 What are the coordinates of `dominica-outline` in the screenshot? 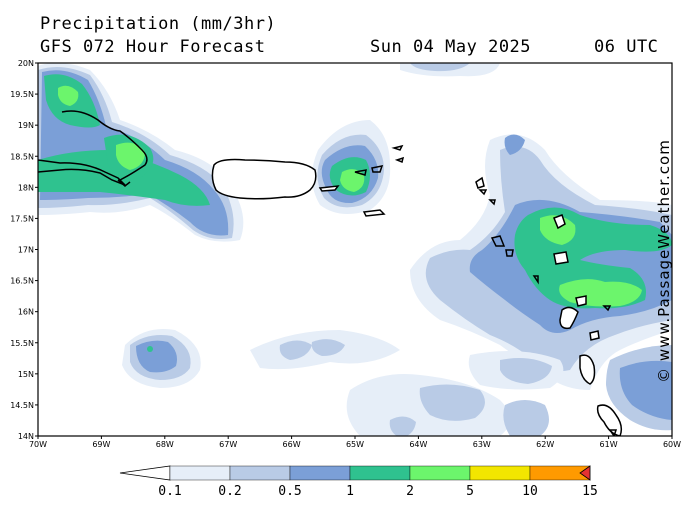 It's located at (587, 369).